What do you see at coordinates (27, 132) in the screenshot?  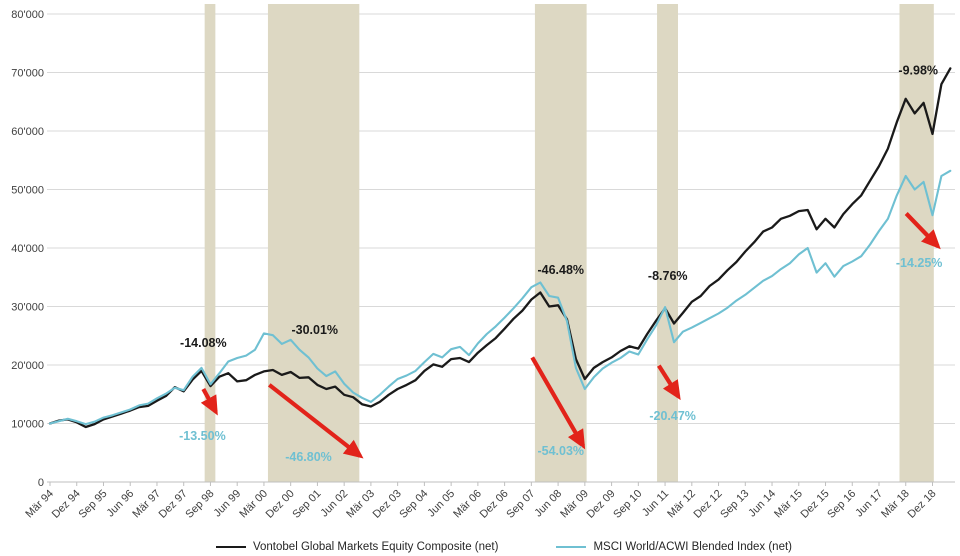 I see `y-axis-label: 60'000` at bounding box center [27, 132].